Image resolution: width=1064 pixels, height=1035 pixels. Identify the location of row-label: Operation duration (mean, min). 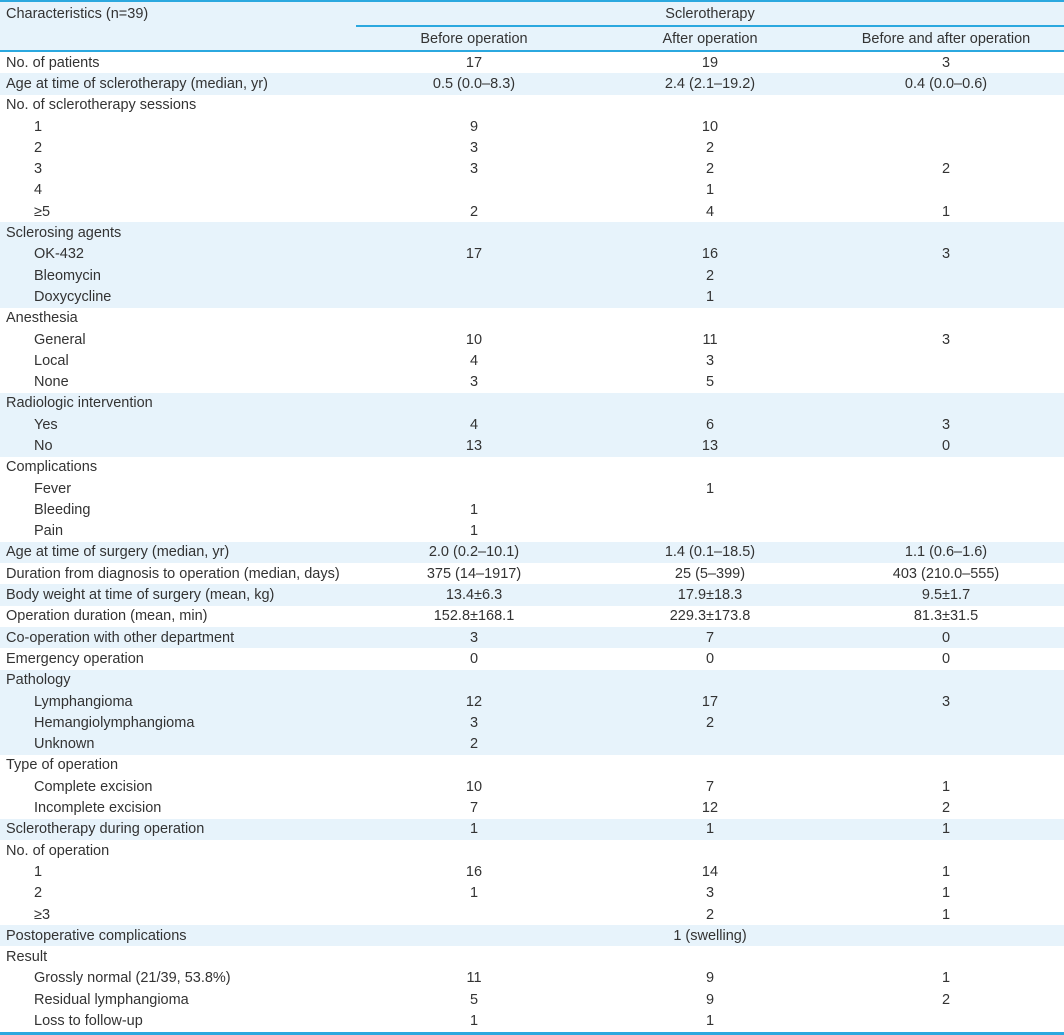
(107, 616).